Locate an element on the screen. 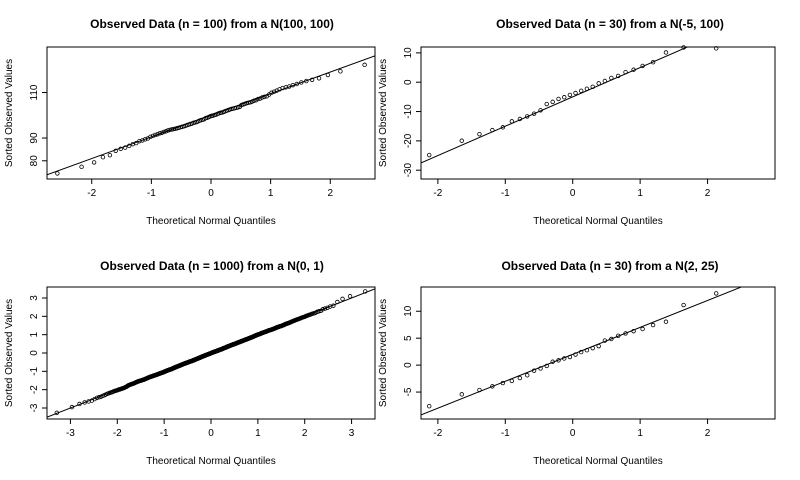  plot-frame is located at coordinates (211, 113).